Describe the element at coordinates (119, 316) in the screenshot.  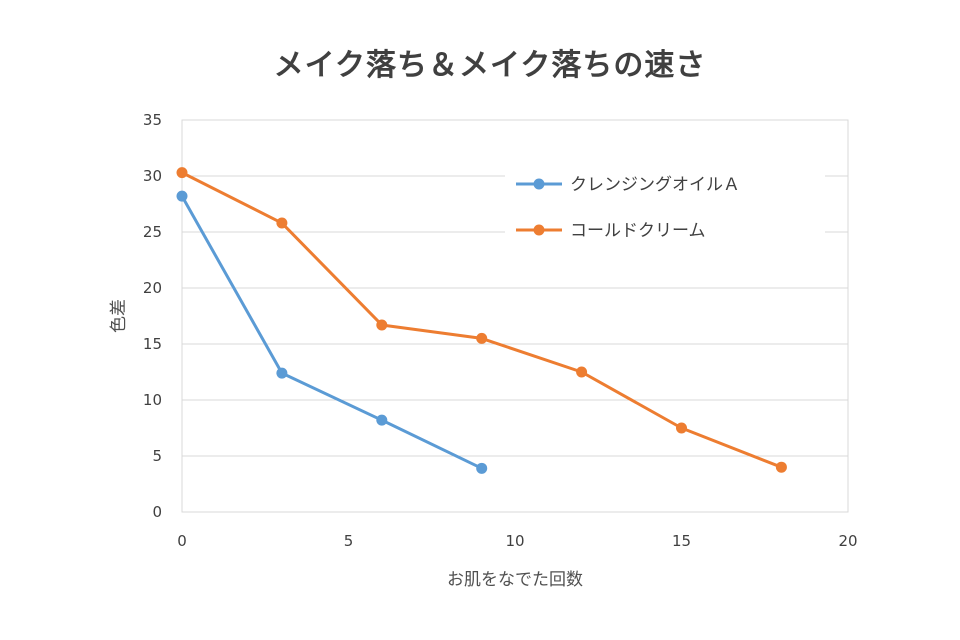
I see `y-axis-label: 色差` at that location.